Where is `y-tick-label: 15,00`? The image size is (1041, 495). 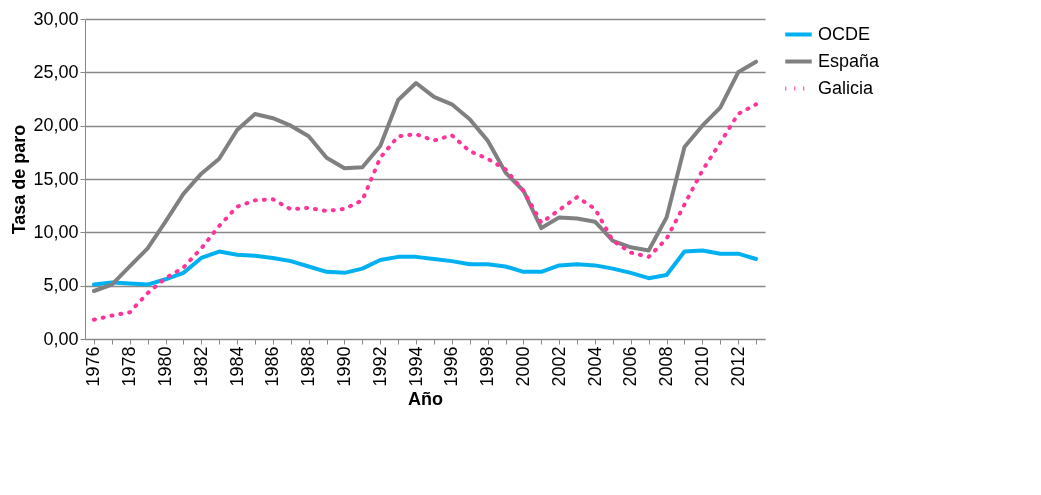
y-tick-label: 15,00 is located at coordinates (56, 178).